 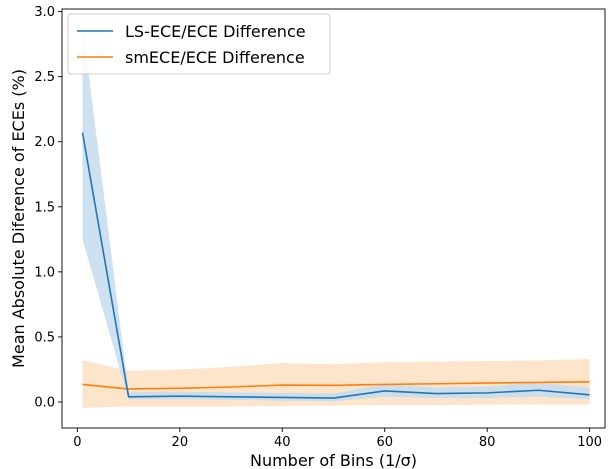 I want to click on y-tick-label: 2.0, so click(x=44, y=142).